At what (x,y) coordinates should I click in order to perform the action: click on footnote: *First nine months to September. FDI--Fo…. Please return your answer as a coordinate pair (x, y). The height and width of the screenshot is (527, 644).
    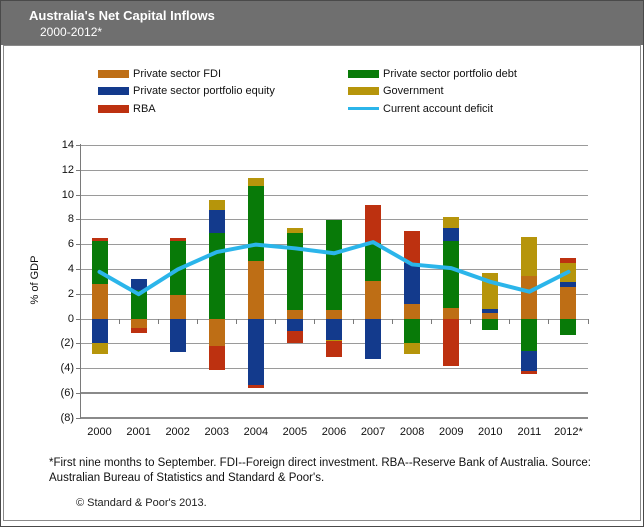
    Looking at the image, I should click on (320, 470).